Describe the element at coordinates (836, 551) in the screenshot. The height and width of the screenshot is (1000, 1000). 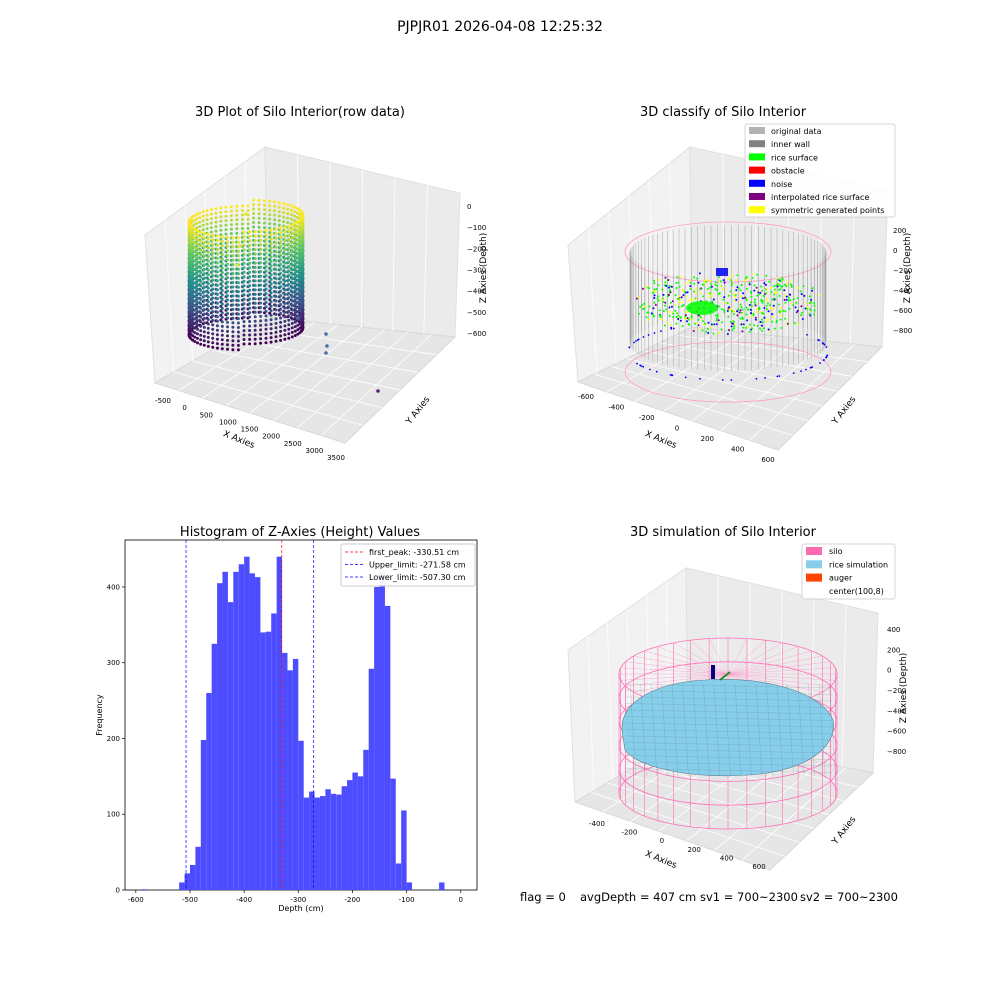
I see `legend-label: silo` at that location.